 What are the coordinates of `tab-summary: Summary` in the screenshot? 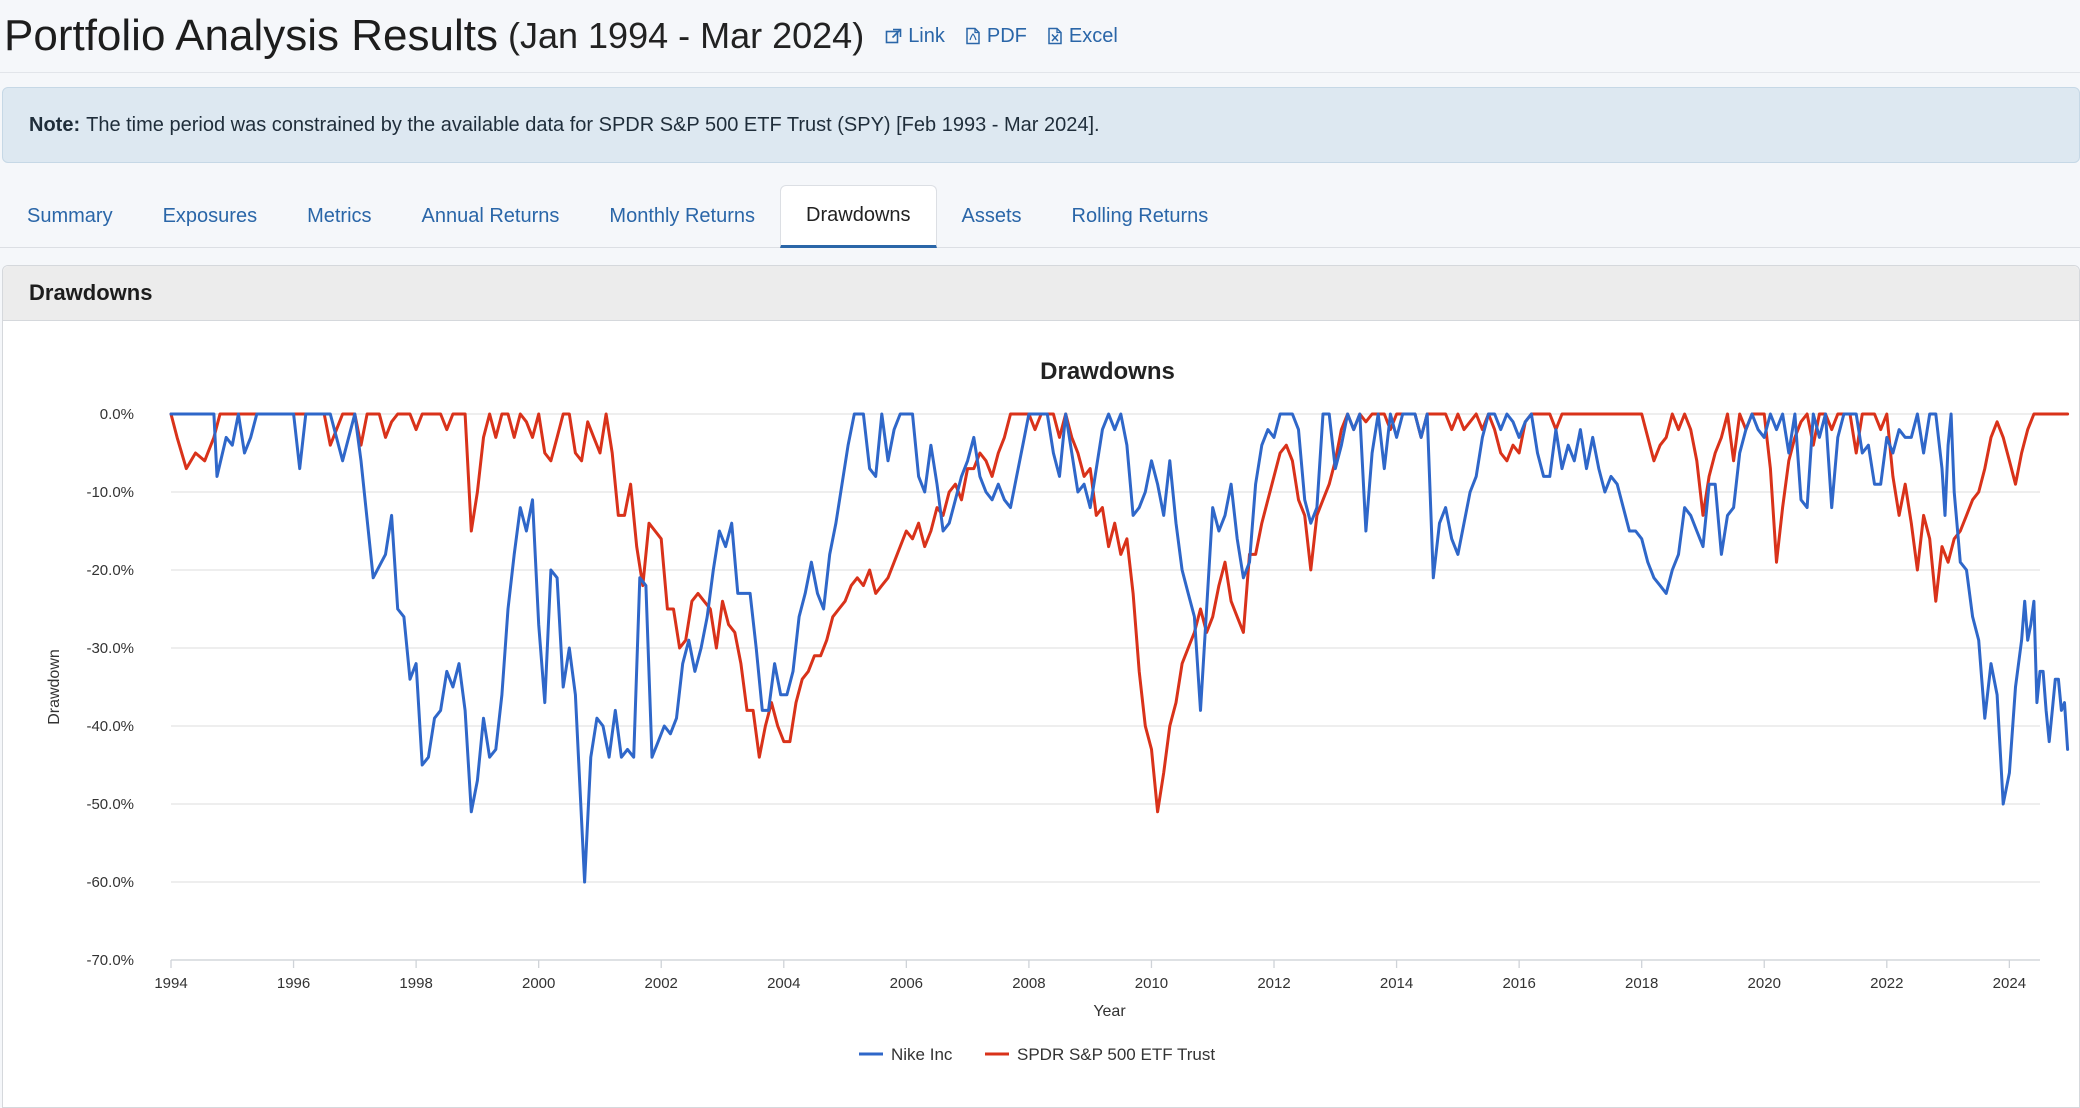 It's located at (70, 215).